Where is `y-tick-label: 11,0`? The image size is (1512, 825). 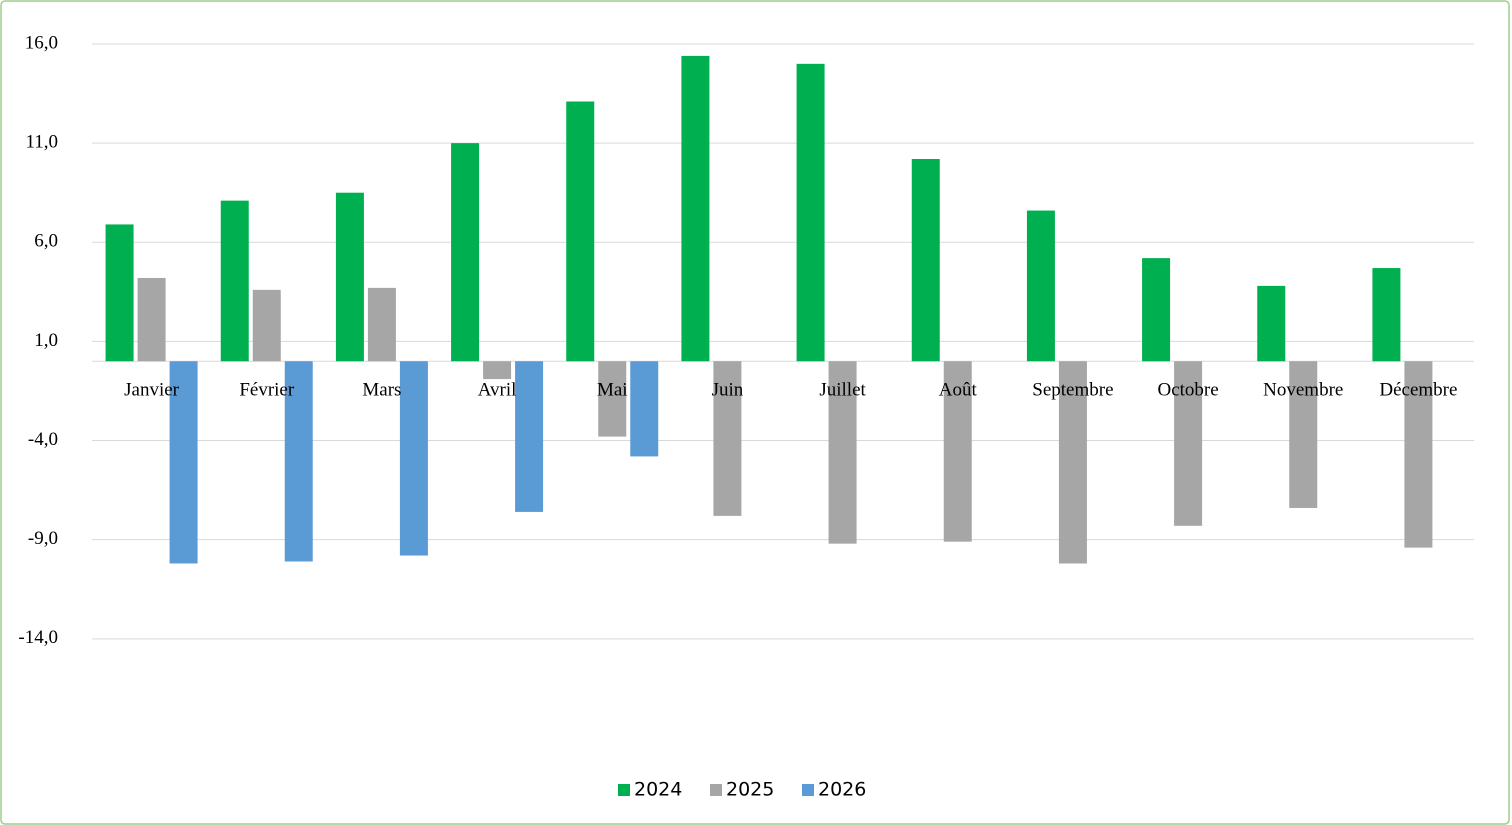
y-tick-label: 11,0 is located at coordinates (41, 141).